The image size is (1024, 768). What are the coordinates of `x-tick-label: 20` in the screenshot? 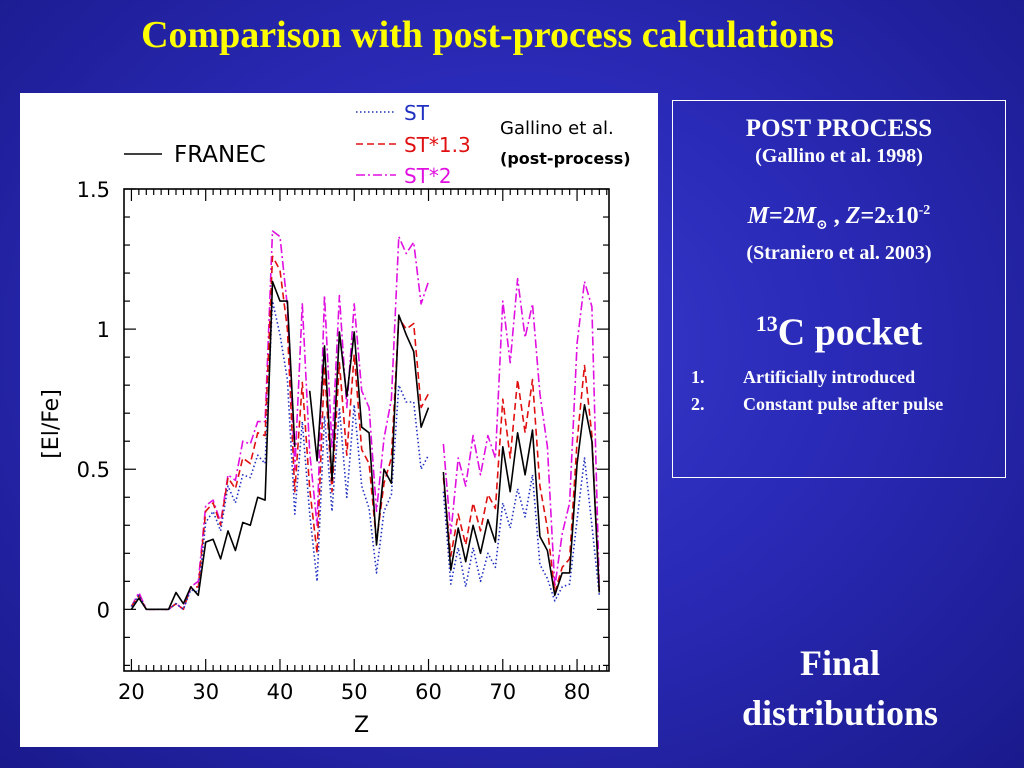 It's located at (131, 692).